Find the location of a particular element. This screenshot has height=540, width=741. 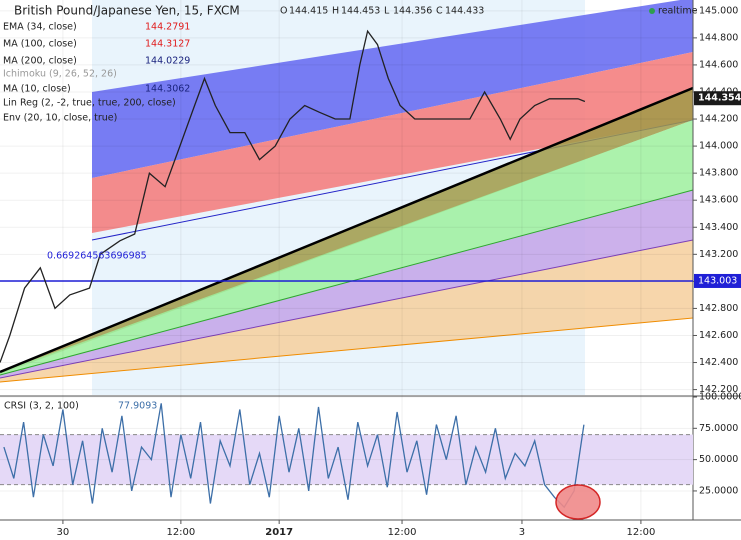

y-tick-label: 143.800 is located at coordinates (718, 173).